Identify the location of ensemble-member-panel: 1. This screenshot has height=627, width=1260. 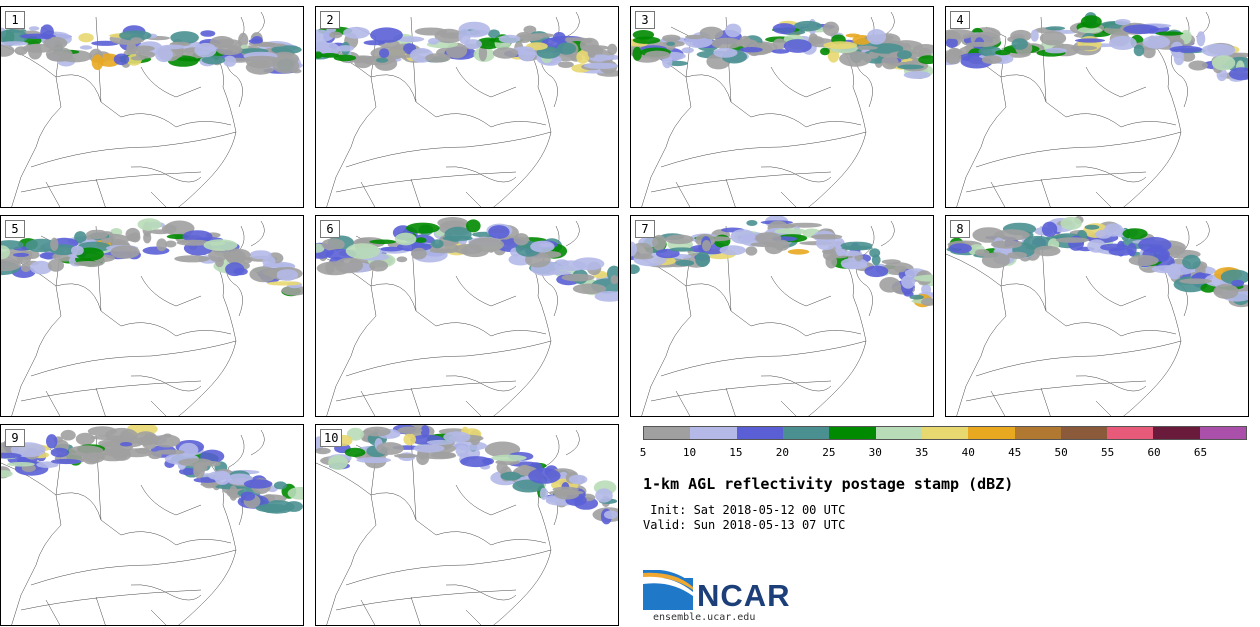
(152, 107).